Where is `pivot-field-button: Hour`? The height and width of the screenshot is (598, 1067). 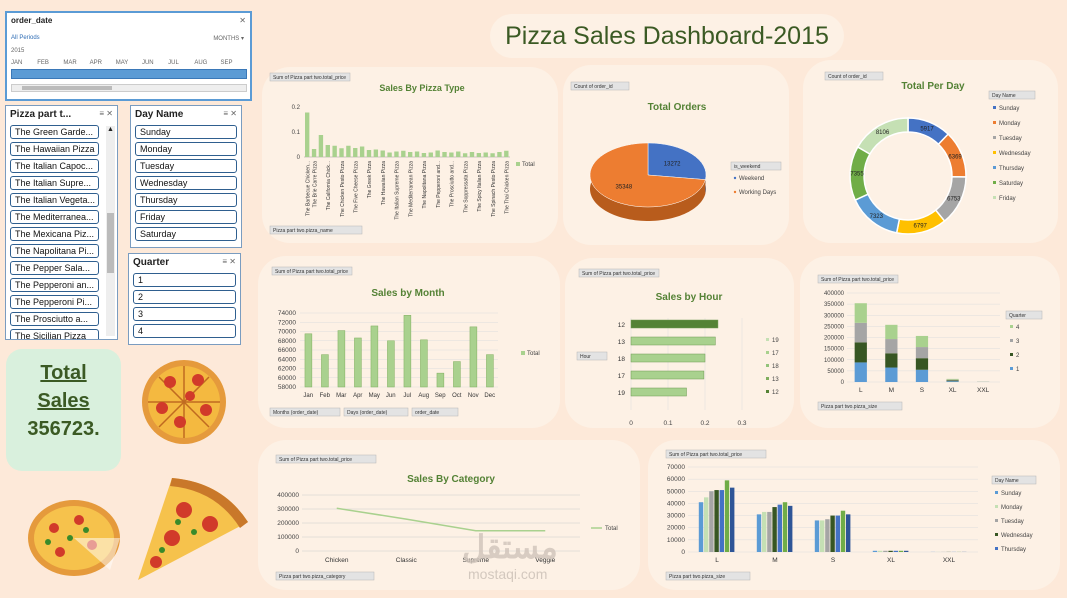 pivot-field-button: Hour is located at coordinates (592, 356).